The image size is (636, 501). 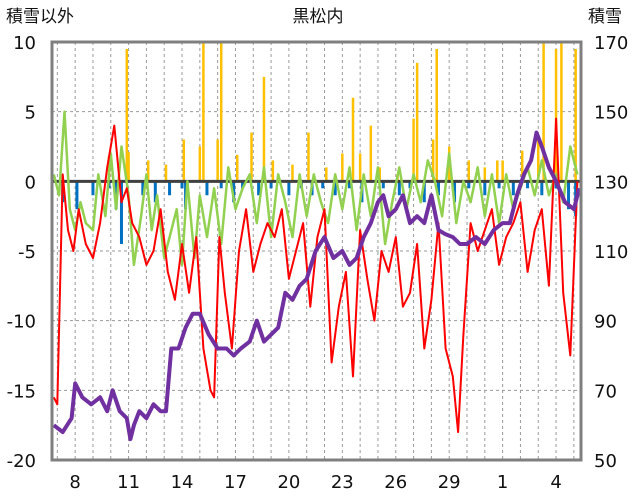 What do you see at coordinates (395, 482) in the screenshot?
I see `x-tick-label: 26` at bounding box center [395, 482].